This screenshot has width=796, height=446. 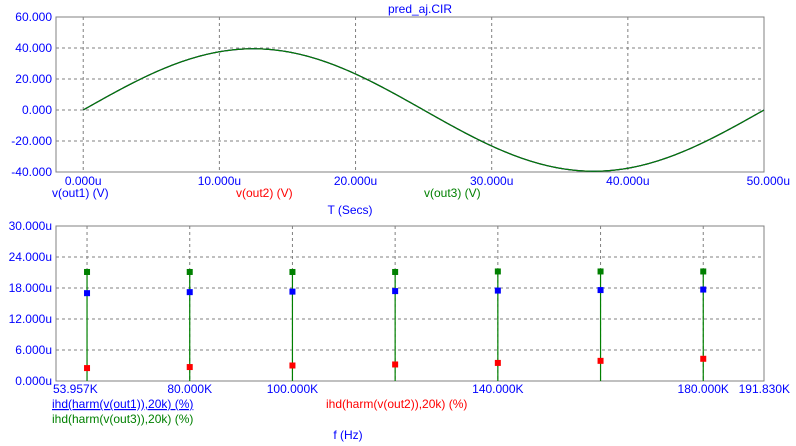 What do you see at coordinates (75, 389) in the screenshot?
I see `harmonic-x-tick-label: 53.957K` at bounding box center [75, 389].